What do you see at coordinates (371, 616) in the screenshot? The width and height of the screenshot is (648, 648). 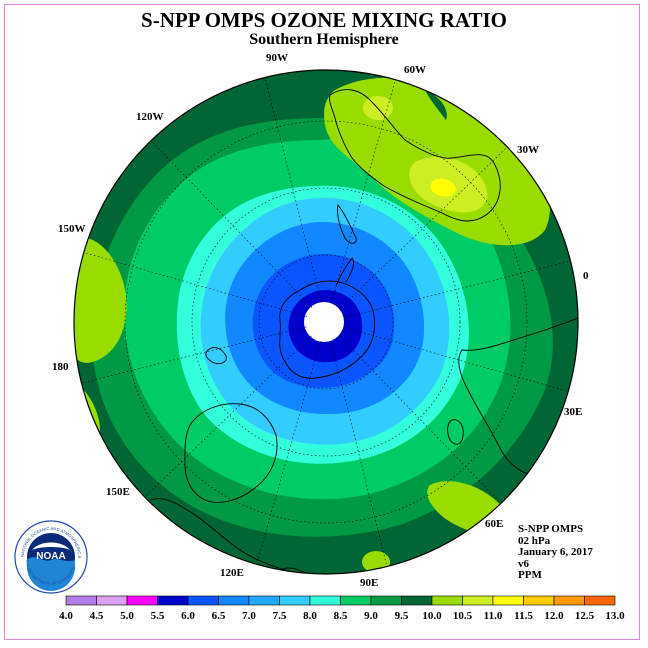 I see `colorbar-label: 9.0` at bounding box center [371, 616].